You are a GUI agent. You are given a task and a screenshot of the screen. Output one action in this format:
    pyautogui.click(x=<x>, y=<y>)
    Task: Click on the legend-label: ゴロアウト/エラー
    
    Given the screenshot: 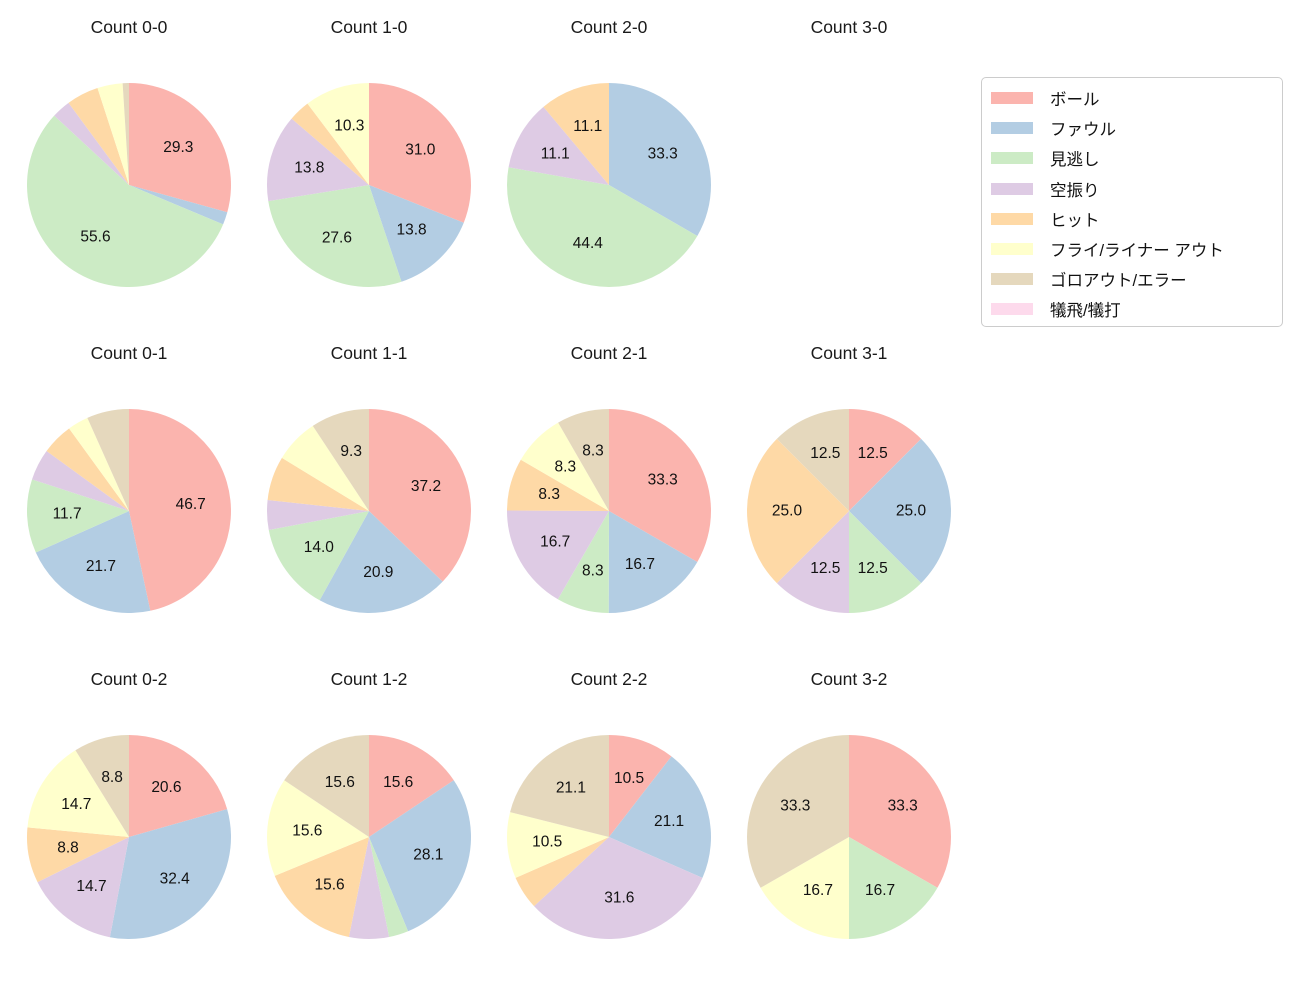 What is the action you would take?
    pyautogui.click(x=1118, y=281)
    